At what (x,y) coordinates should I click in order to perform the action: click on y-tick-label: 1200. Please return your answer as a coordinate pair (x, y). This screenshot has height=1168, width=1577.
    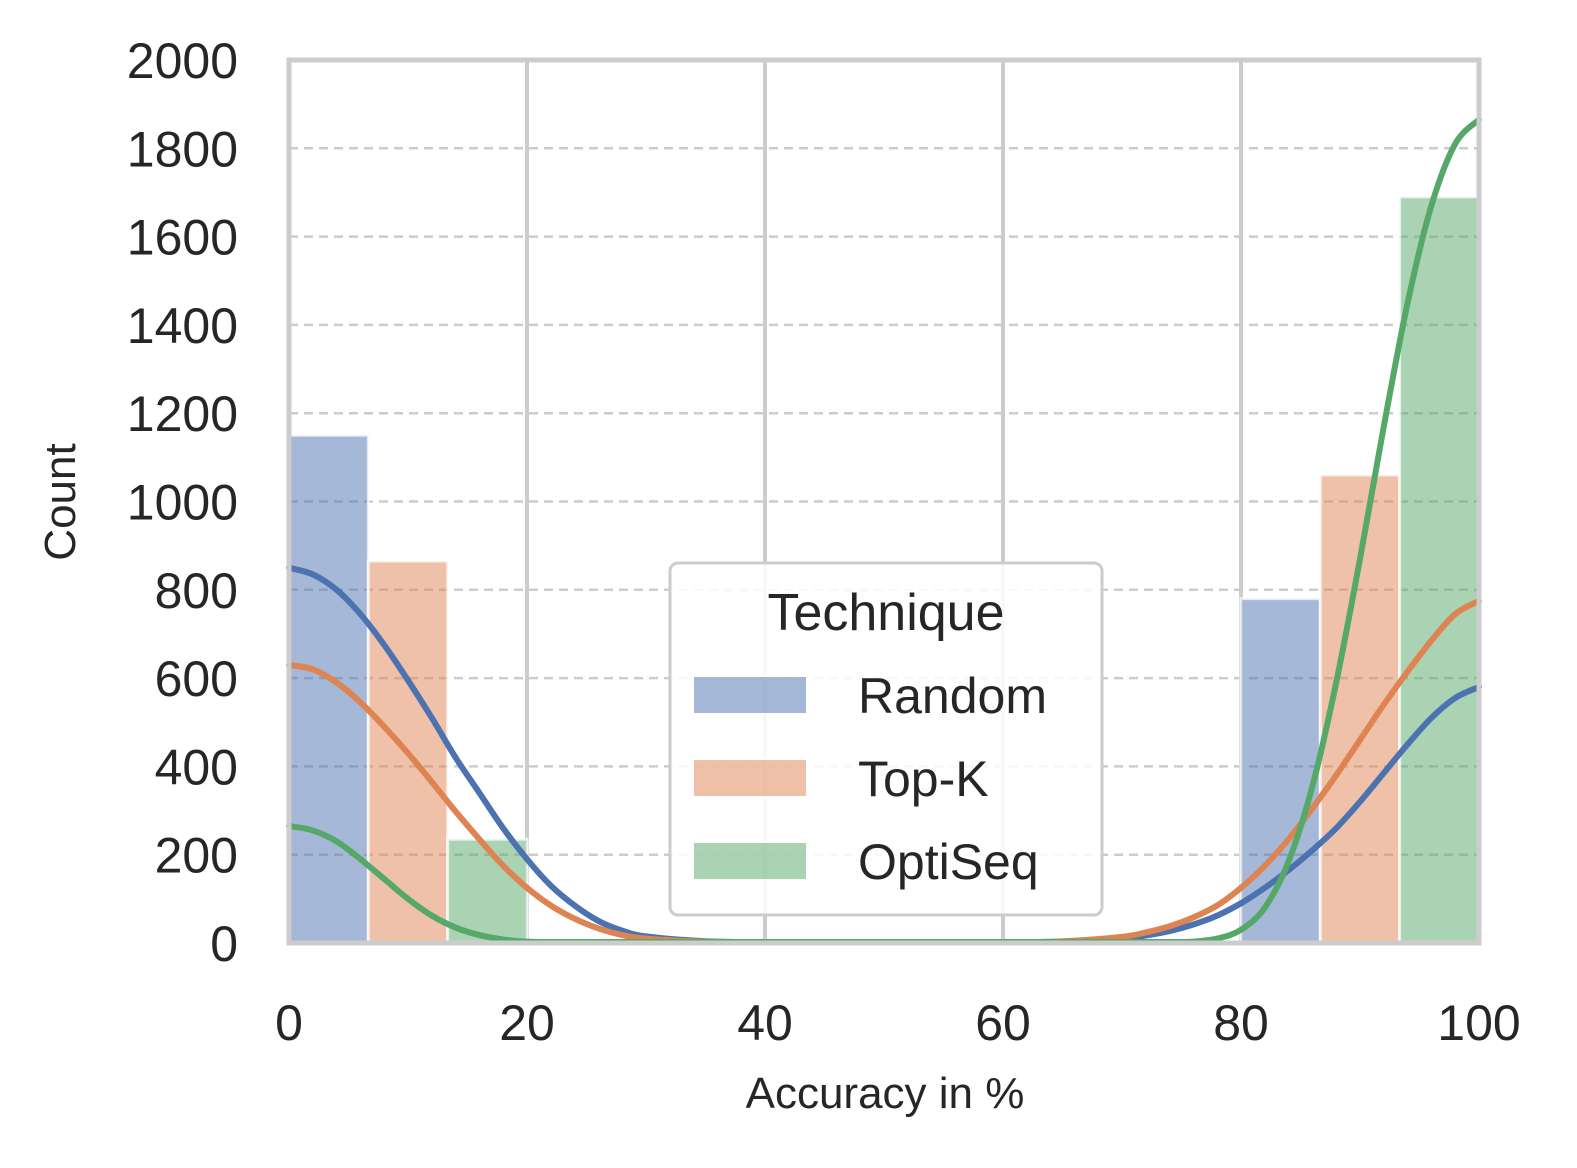
    Looking at the image, I should click on (182, 414).